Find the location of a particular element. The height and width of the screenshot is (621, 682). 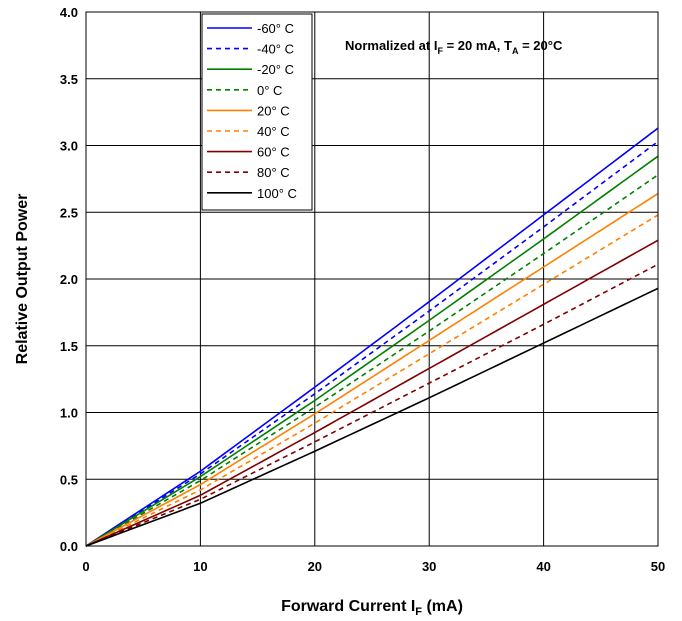

x-axis-title-main: Forward Current I is located at coordinates (348, 606).